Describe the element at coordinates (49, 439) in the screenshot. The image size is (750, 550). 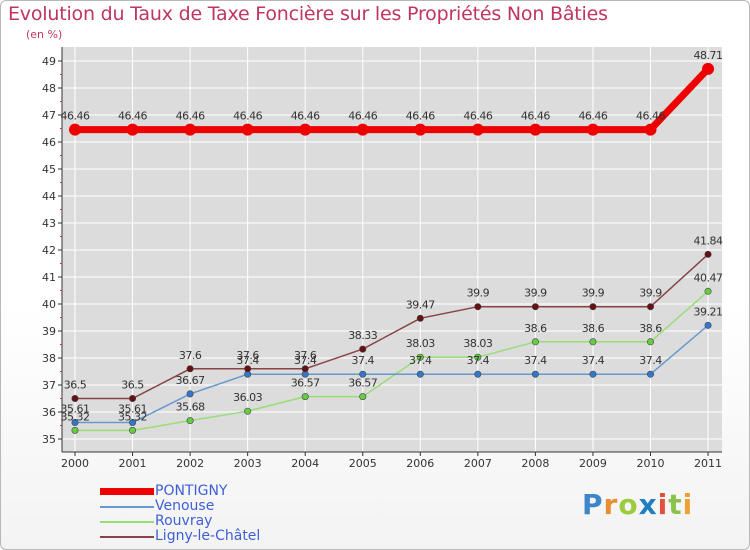
I see `y-tick-label: 35` at that location.